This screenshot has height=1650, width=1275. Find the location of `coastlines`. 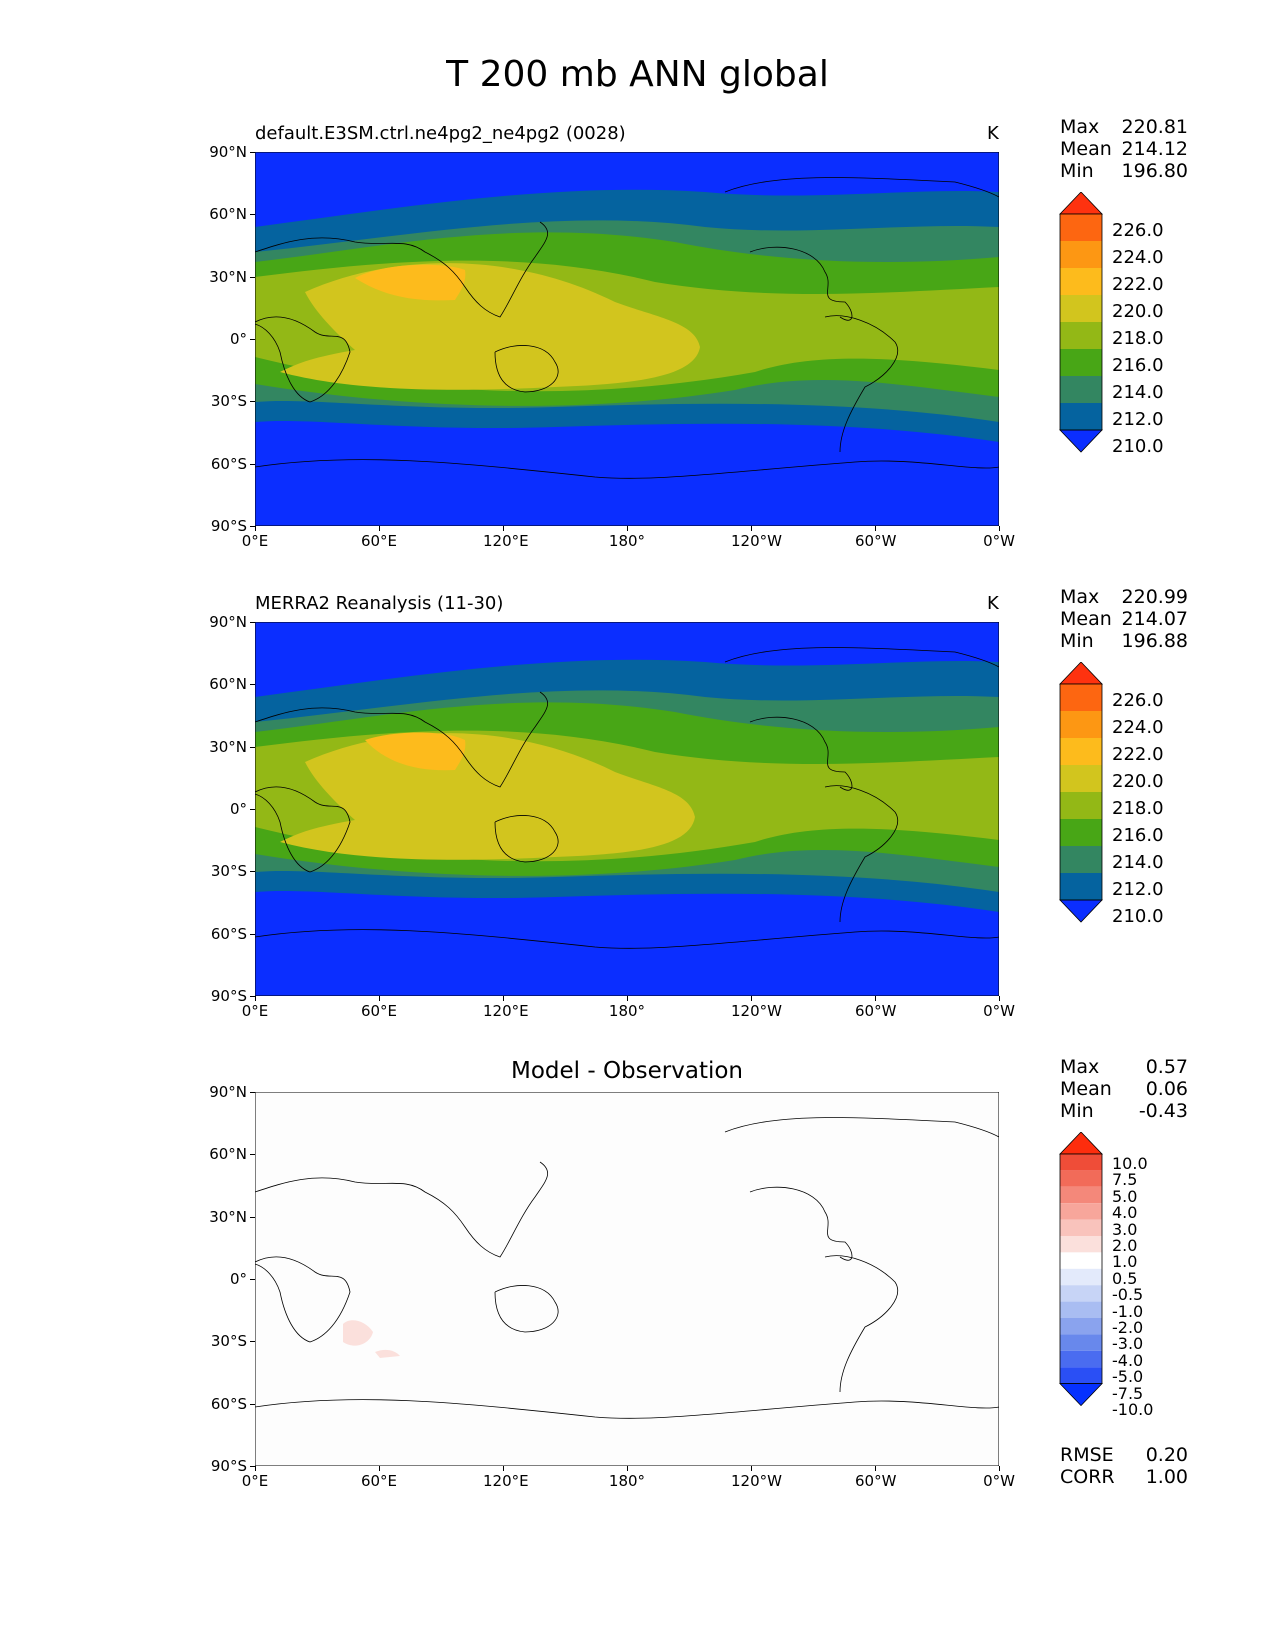

coastlines is located at coordinates (627, 798).